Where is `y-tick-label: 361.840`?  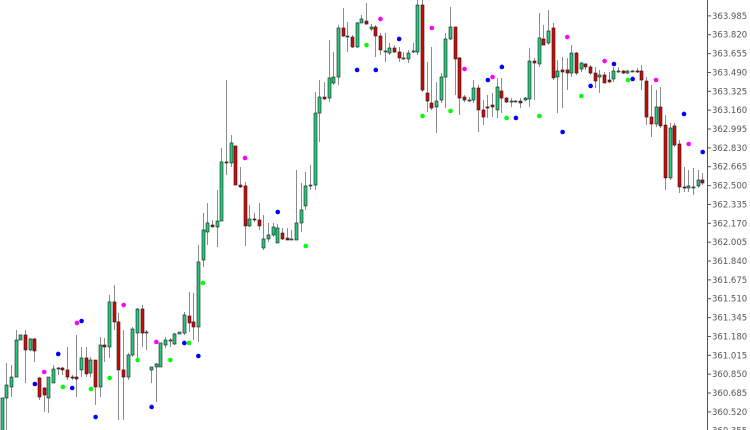 y-tick-label: 361.840 is located at coordinates (729, 262).